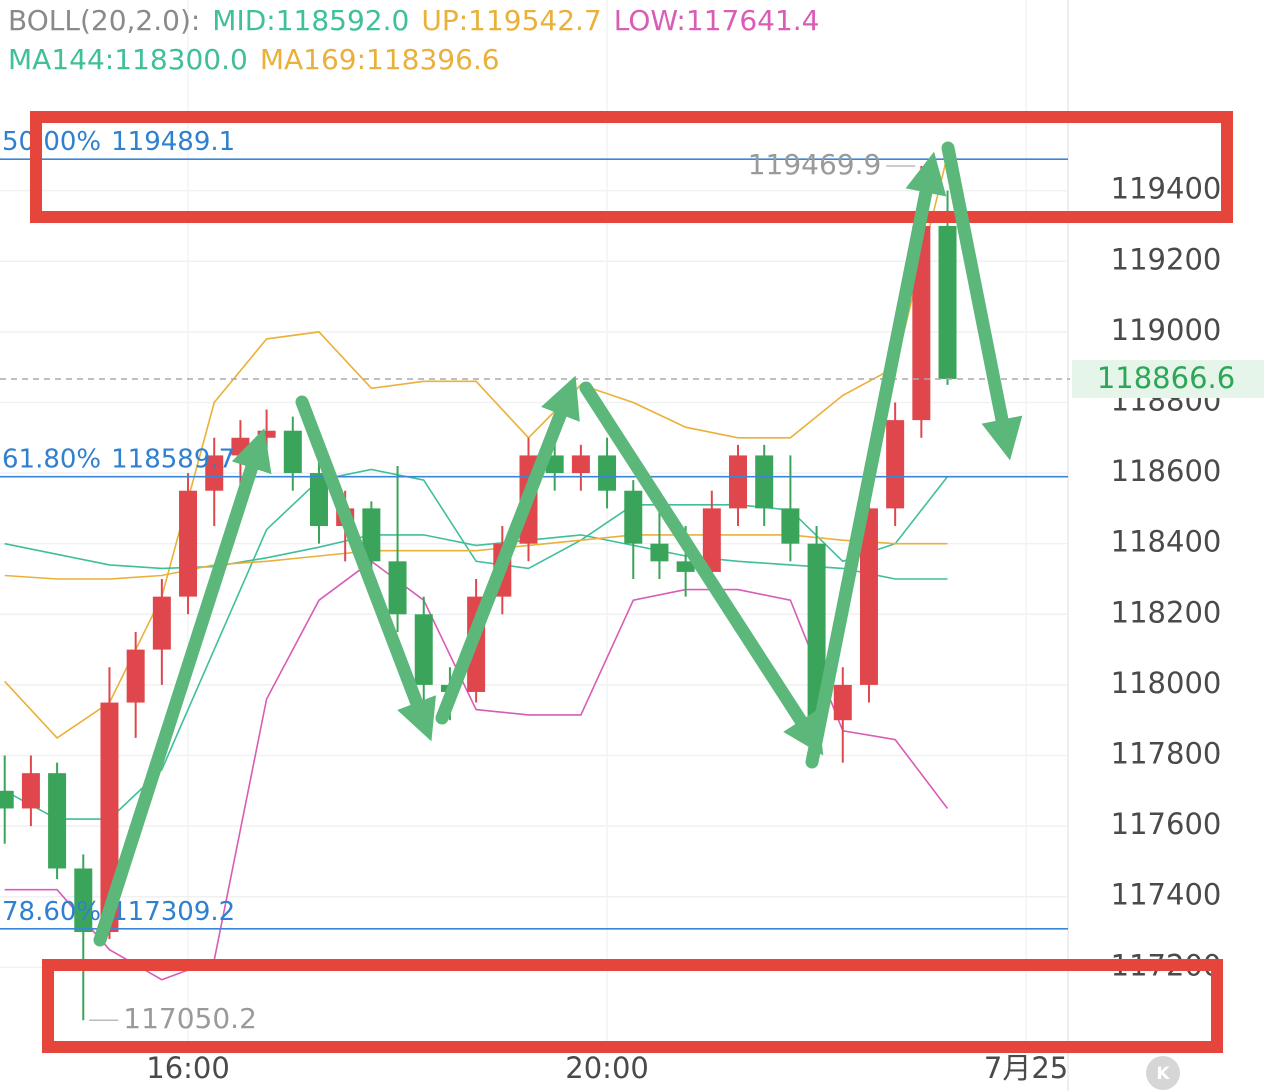 The height and width of the screenshot is (1091, 1264). Describe the element at coordinates (1166, 330) in the screenshot. I see `y-tick-label: 119000` at that location.